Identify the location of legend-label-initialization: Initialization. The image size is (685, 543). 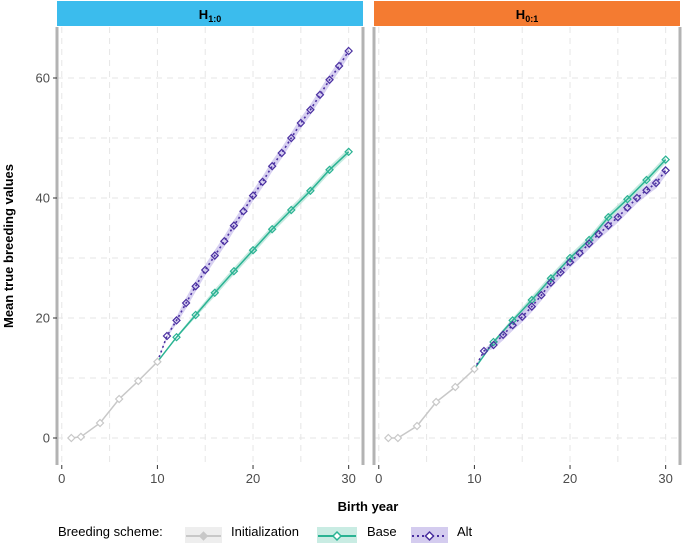
(265, 531).